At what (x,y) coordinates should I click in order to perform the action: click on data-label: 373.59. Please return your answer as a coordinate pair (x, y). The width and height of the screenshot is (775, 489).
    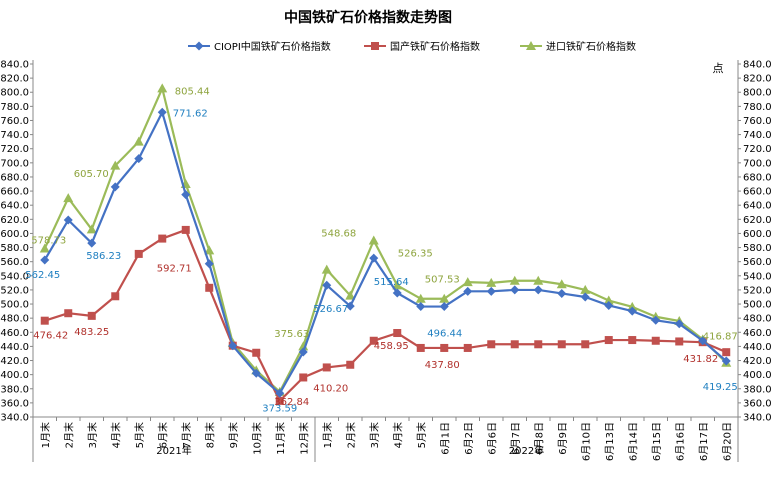
    Looking at the image, I should click on (279, 408).